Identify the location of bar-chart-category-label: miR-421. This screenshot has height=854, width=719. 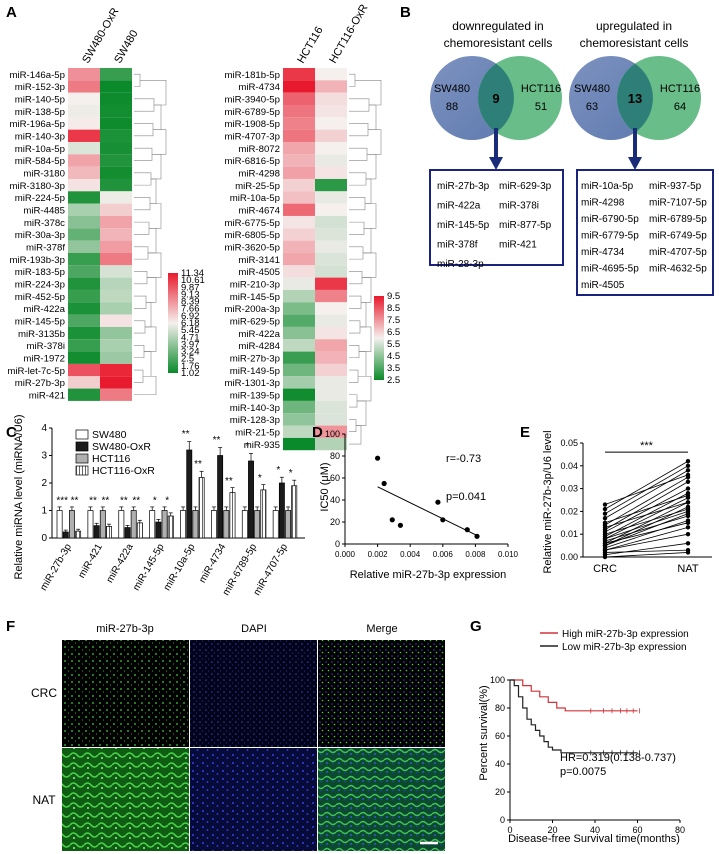
(90, 561).